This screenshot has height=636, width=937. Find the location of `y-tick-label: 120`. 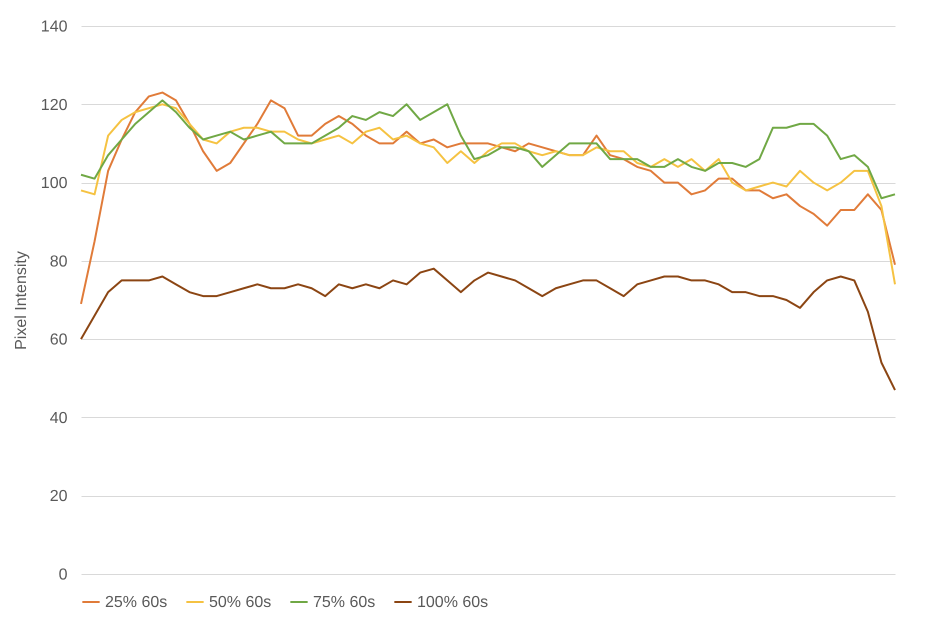

y-tick-label: 120 is located at coordinates (54, 105).